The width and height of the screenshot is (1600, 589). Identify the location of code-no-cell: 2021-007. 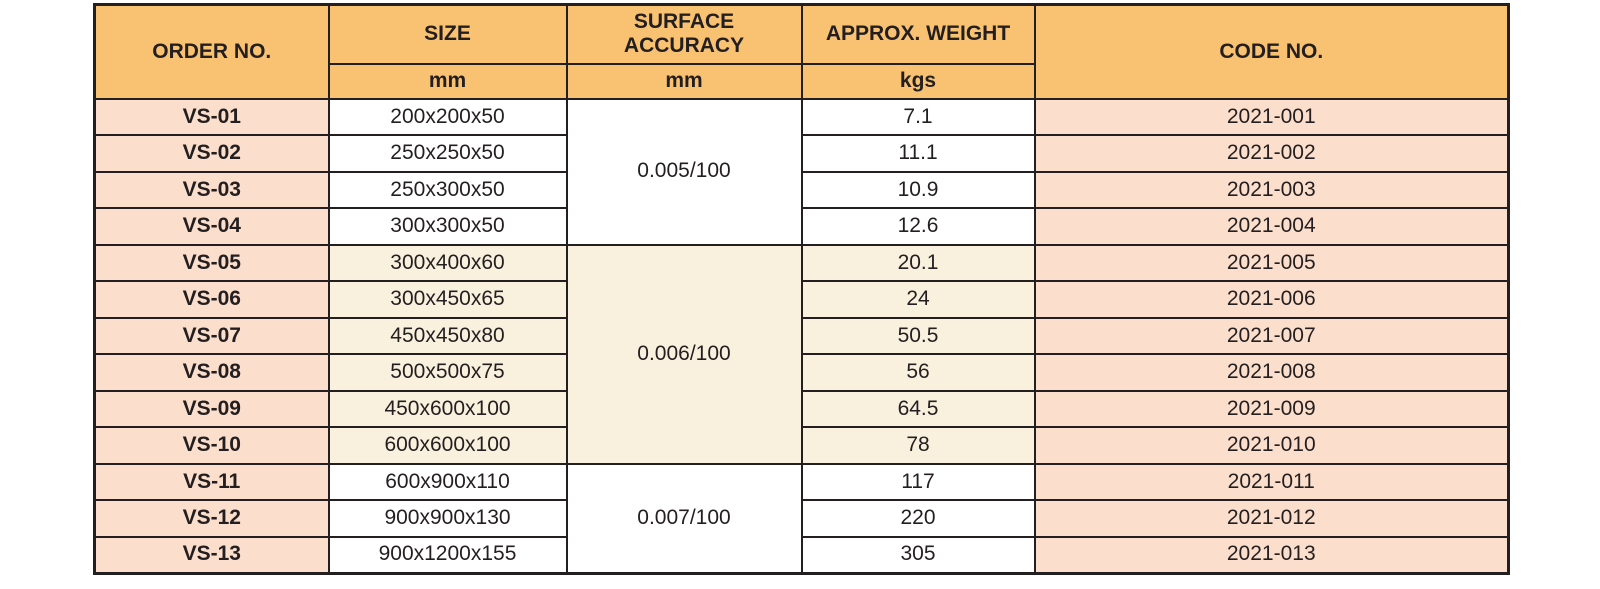
(1271, 335).